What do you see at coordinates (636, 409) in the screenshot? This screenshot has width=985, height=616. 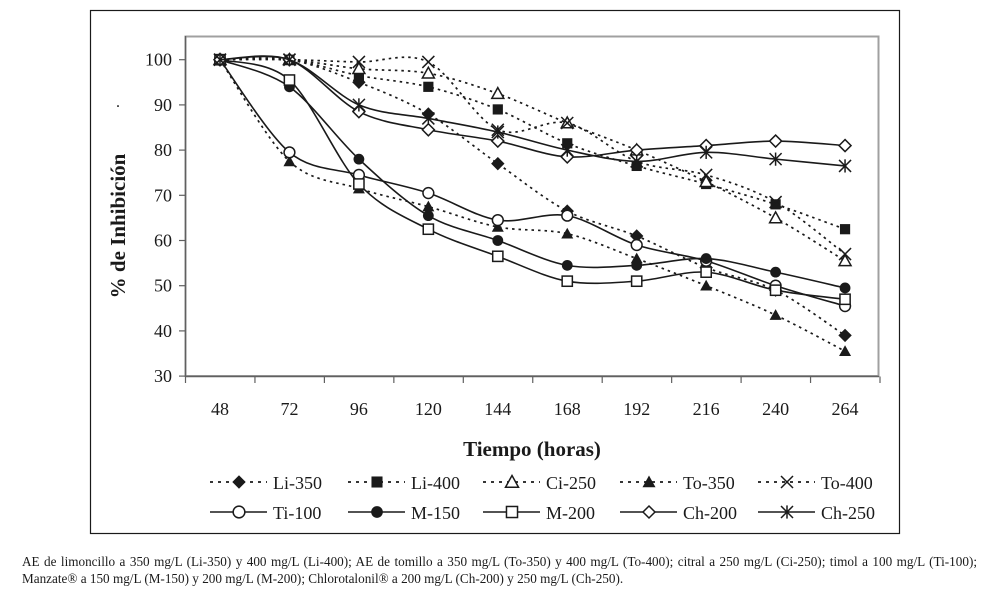 I see `x-tick-label: 192` at bounding box center [636, 409].